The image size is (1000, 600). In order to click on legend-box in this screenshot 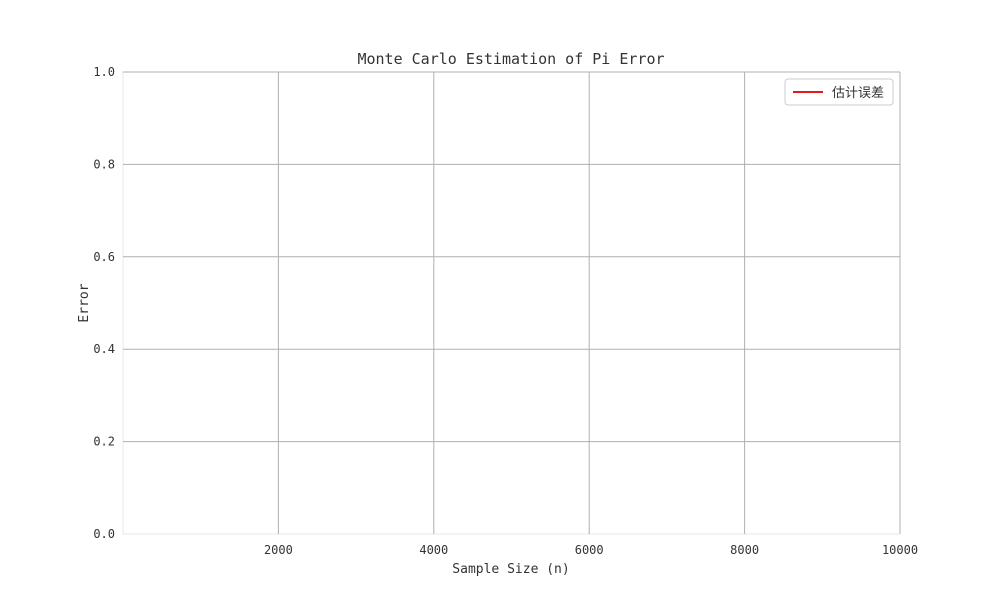, I will do `click(839, 92)`.